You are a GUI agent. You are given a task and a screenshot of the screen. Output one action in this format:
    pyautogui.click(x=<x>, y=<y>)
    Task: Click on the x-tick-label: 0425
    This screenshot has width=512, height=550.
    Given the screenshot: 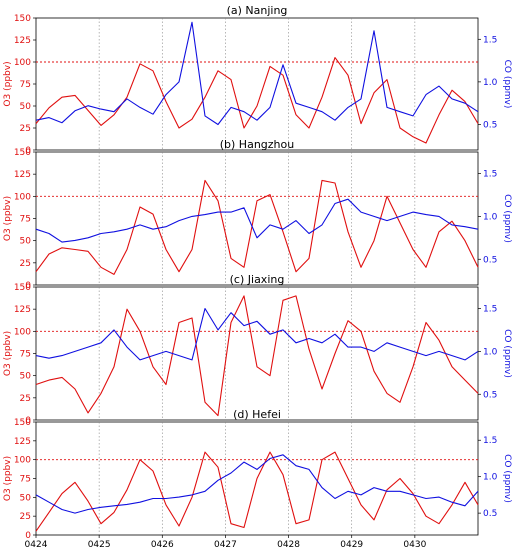 What is the action you would take?
    pyautogui.click(x=99, y=545)
    